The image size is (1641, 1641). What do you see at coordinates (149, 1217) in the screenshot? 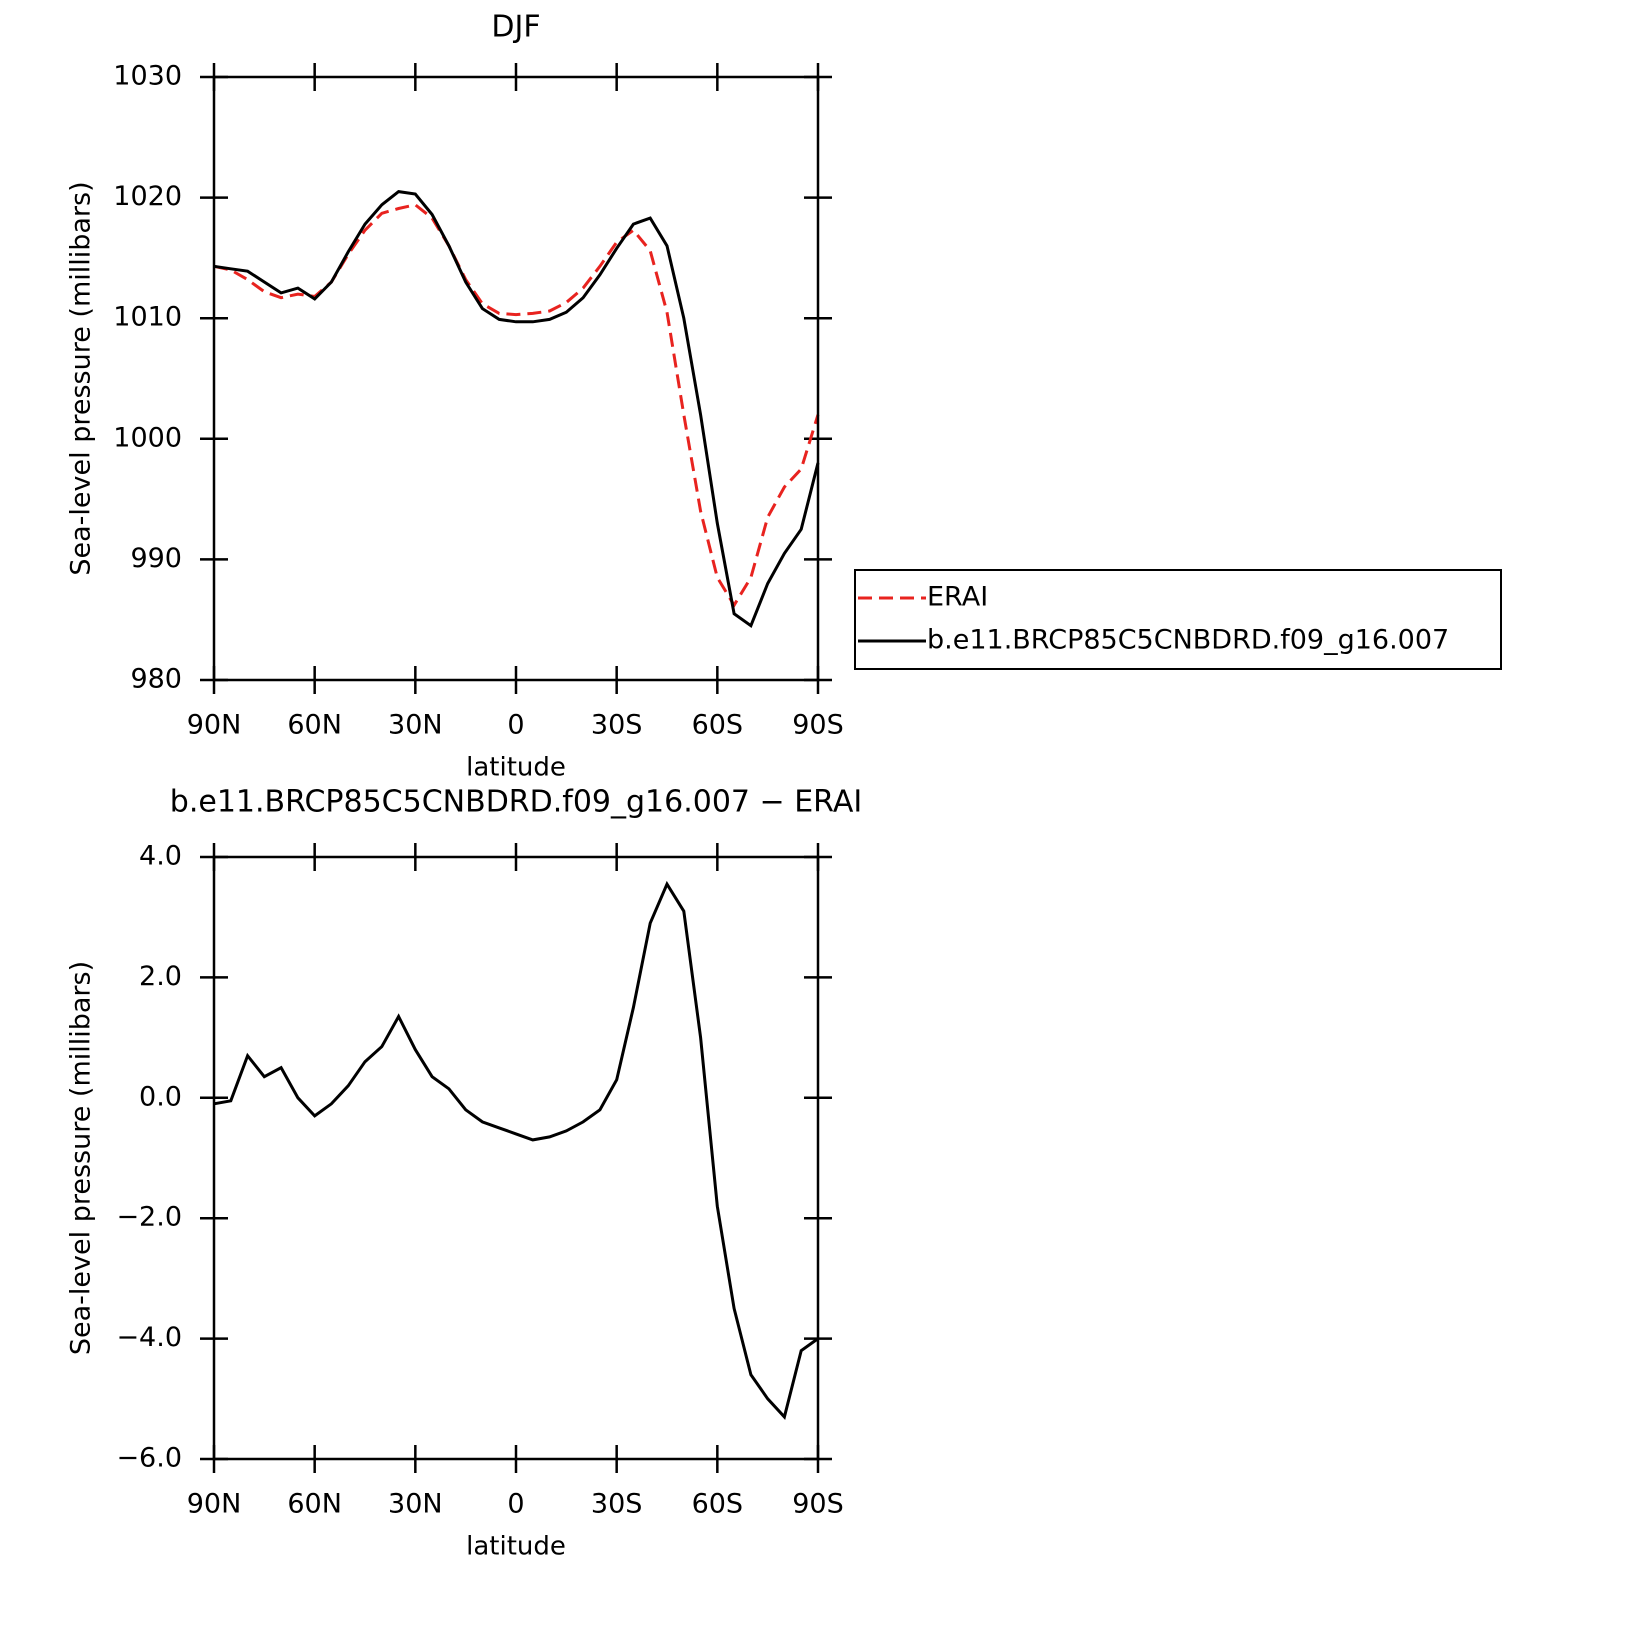
I see `y-tick-label: −2.0` at bounding box center [149, 1217].